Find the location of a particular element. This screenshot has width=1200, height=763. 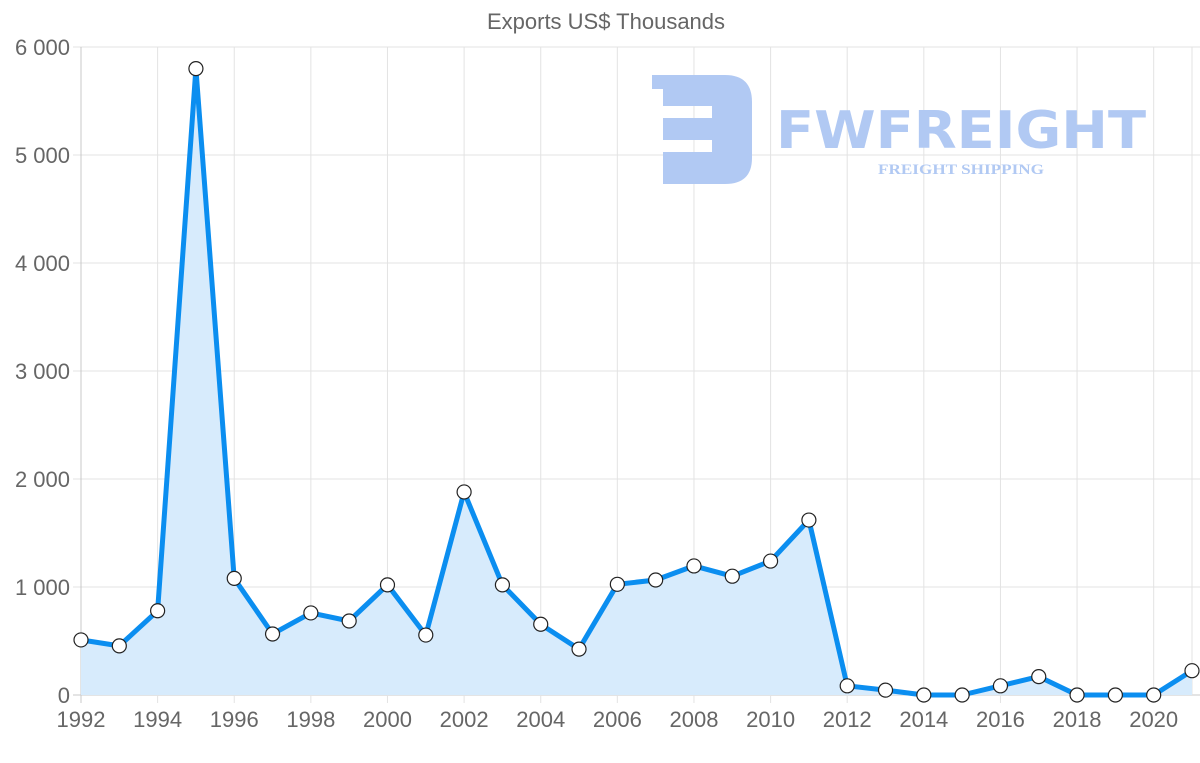

y-axis: 0 1 000 2 000 3 000 4 000 5 000 6 000 is located at coordinates (42, 371).